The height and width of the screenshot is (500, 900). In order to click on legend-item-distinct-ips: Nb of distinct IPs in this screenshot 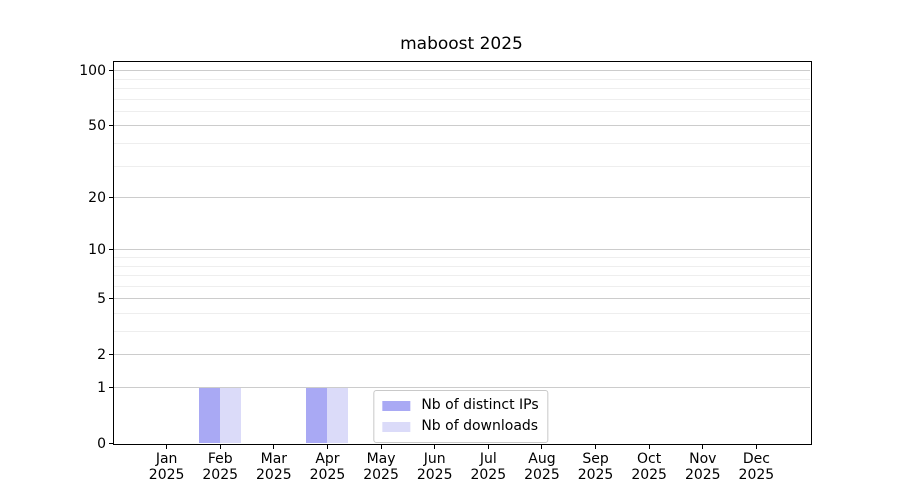, I will do `click(460, 405)`.